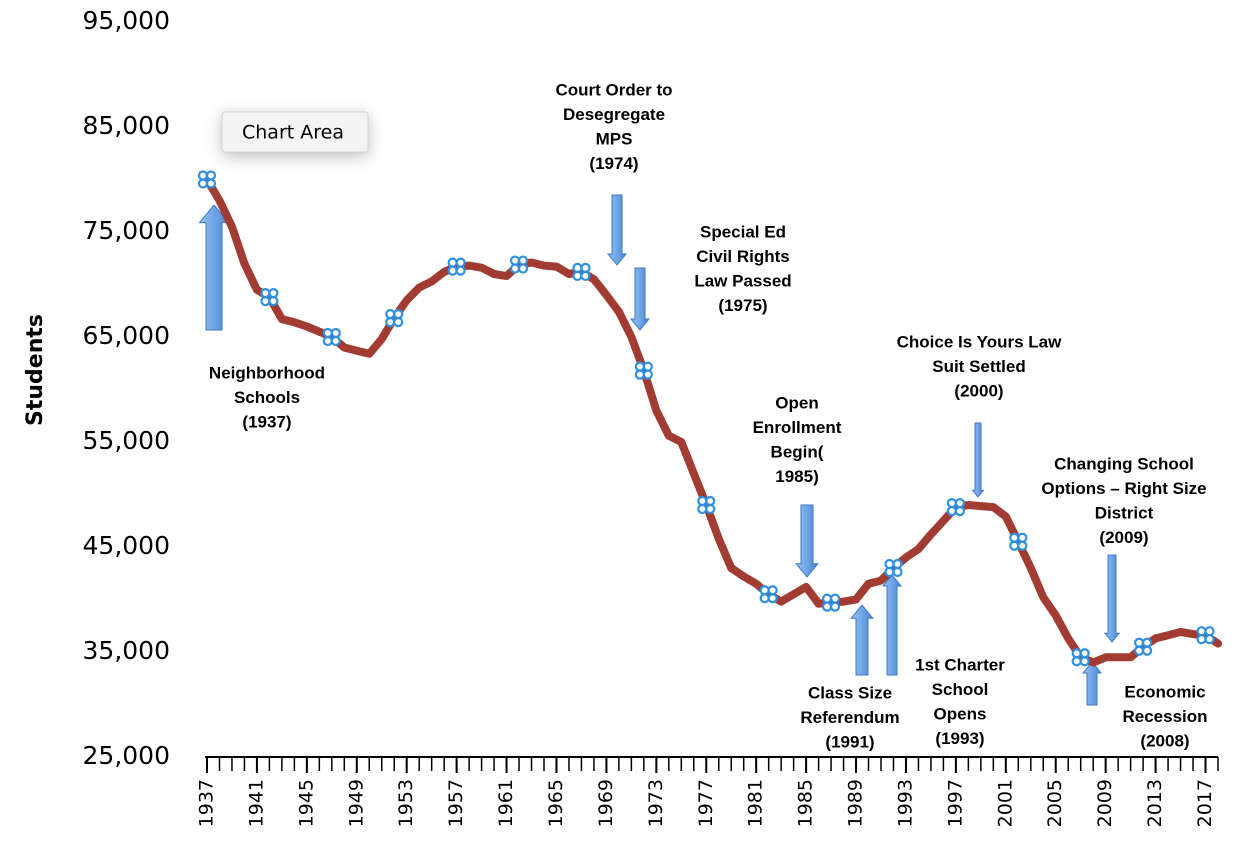 The image size is (1248, 854). I want to click on tooltip: Chart Area, so click(293, 133).